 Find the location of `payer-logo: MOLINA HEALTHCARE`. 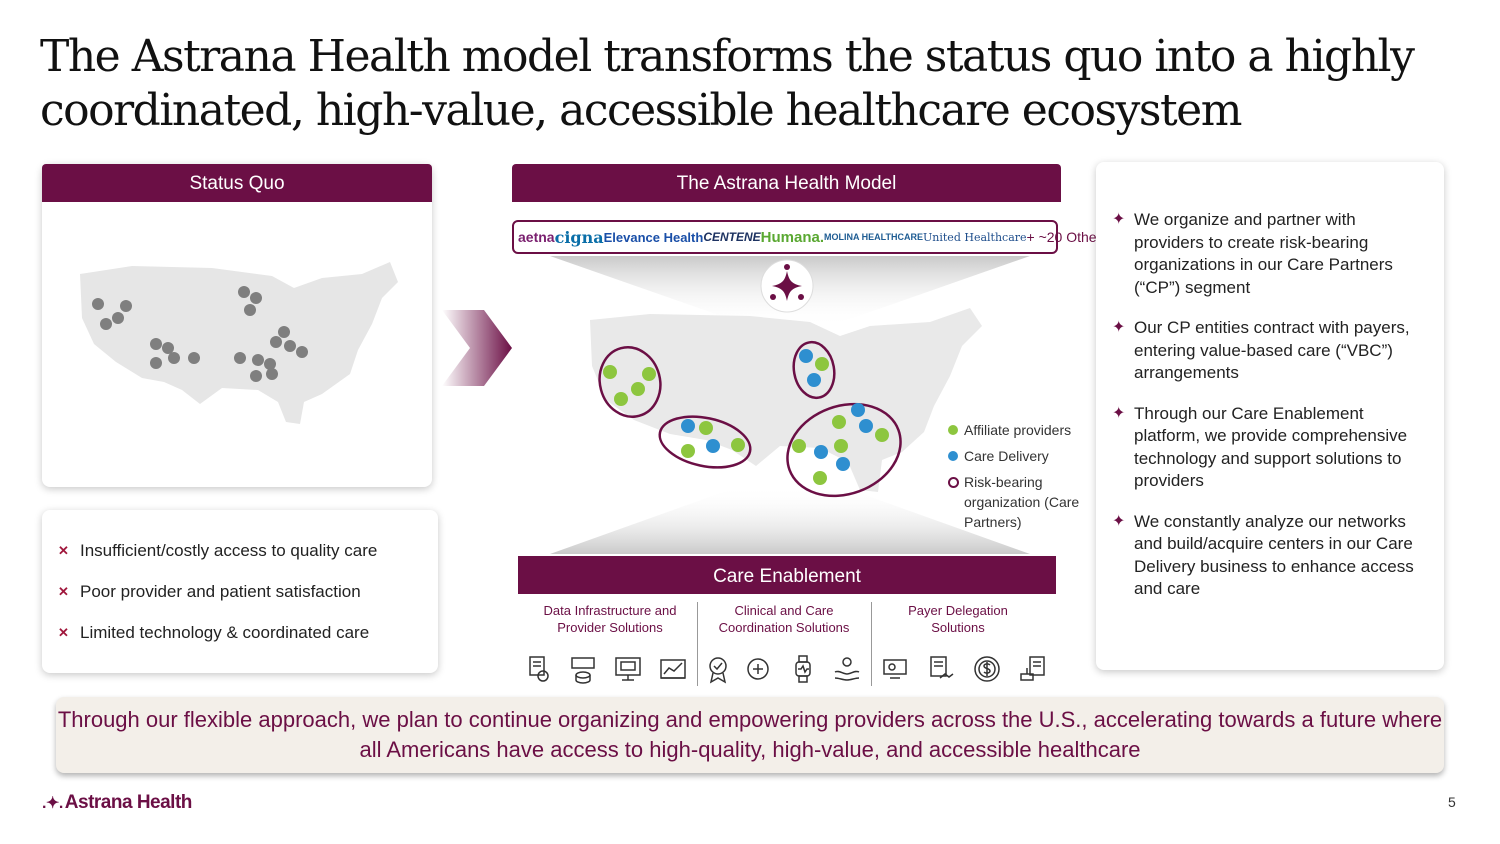

payer-logo: MOLINA HEALTHCARE is located at coordinates (874, 237).